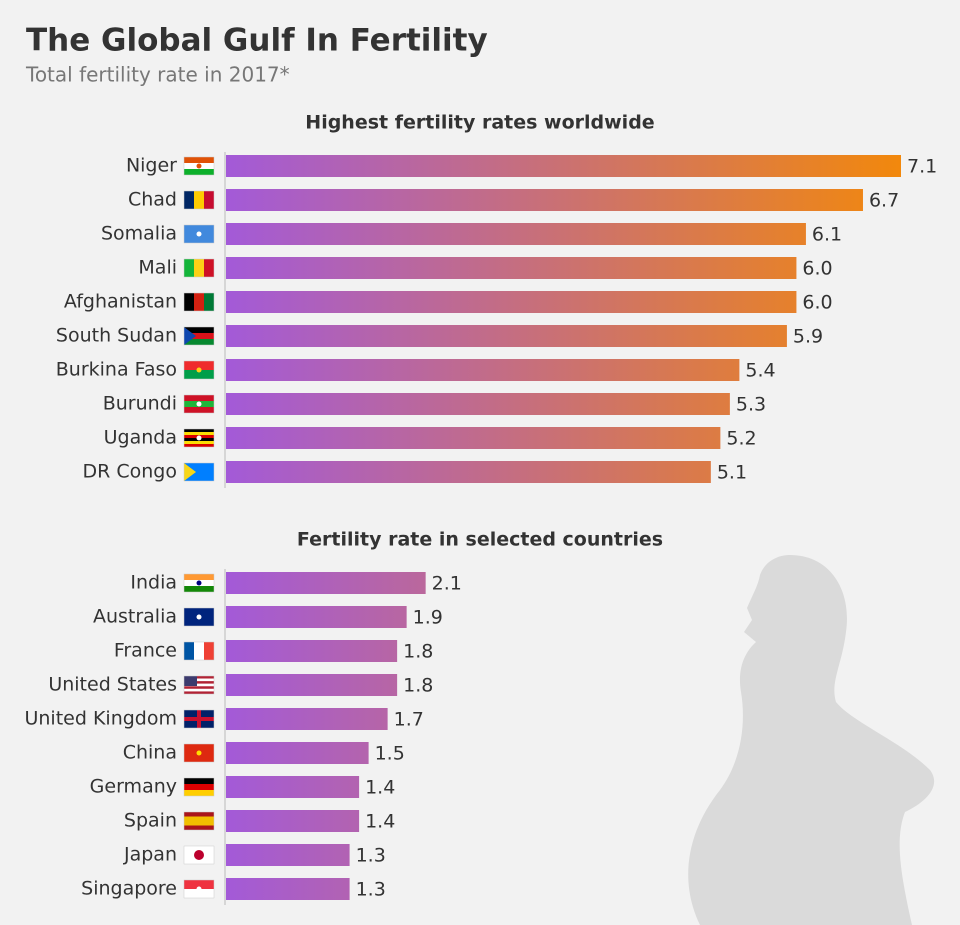 The height and width of the screenshot is (925, 960). What do you see at coordinates (100, 719) in the screenshot?
I see `category-label: United Kingdom` at bounding box center [100, 719].